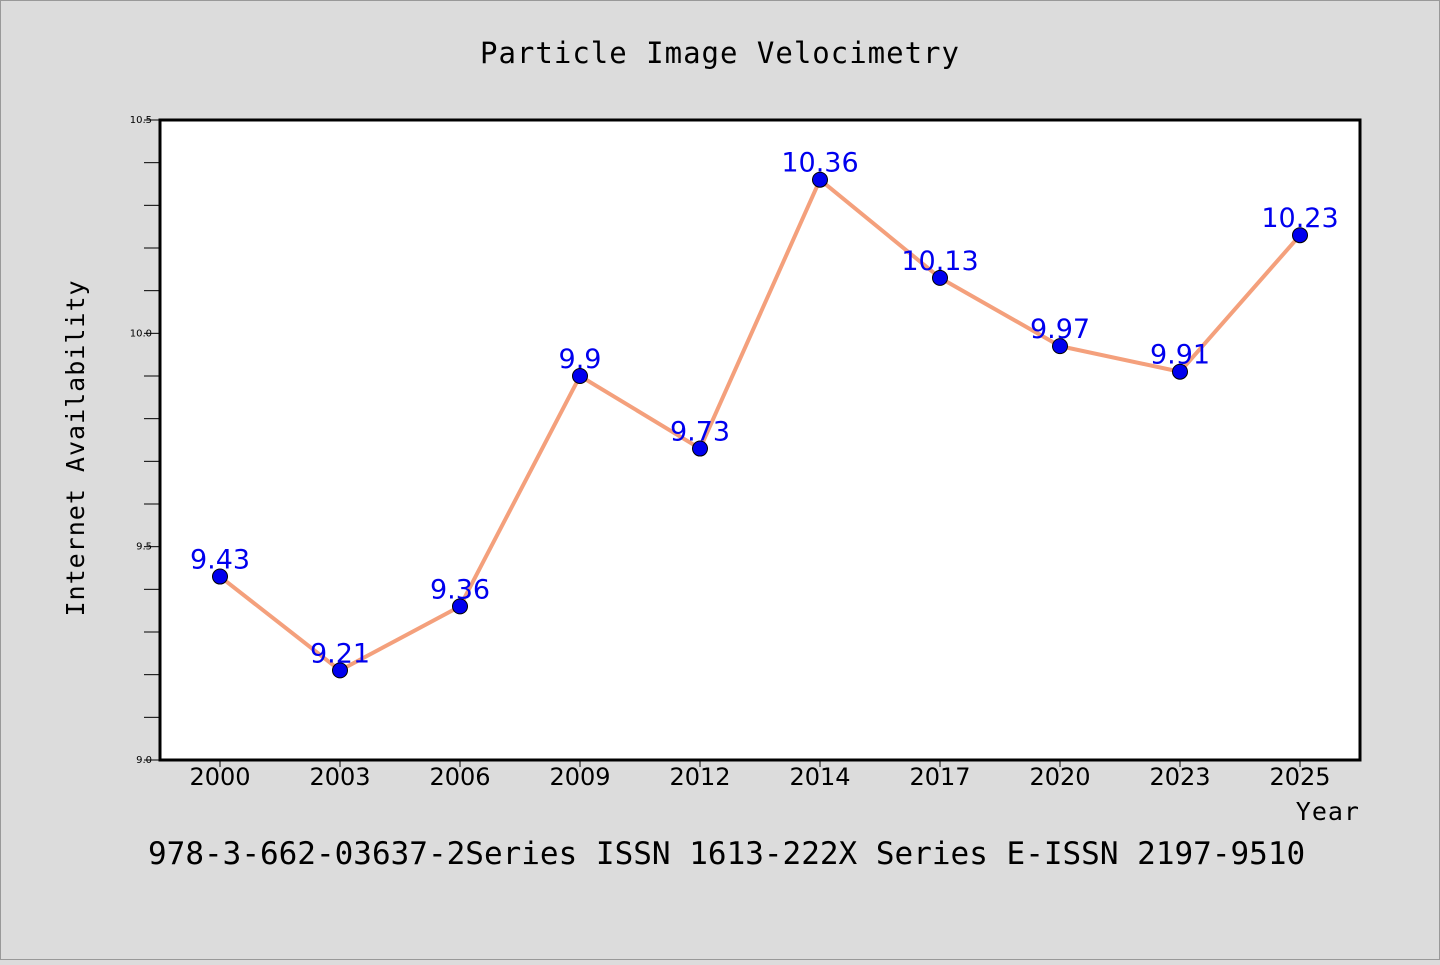 The height and width of the screenshot is (965, 1440). I want to click on x-tick-label: 2020, so click(1059, 777).